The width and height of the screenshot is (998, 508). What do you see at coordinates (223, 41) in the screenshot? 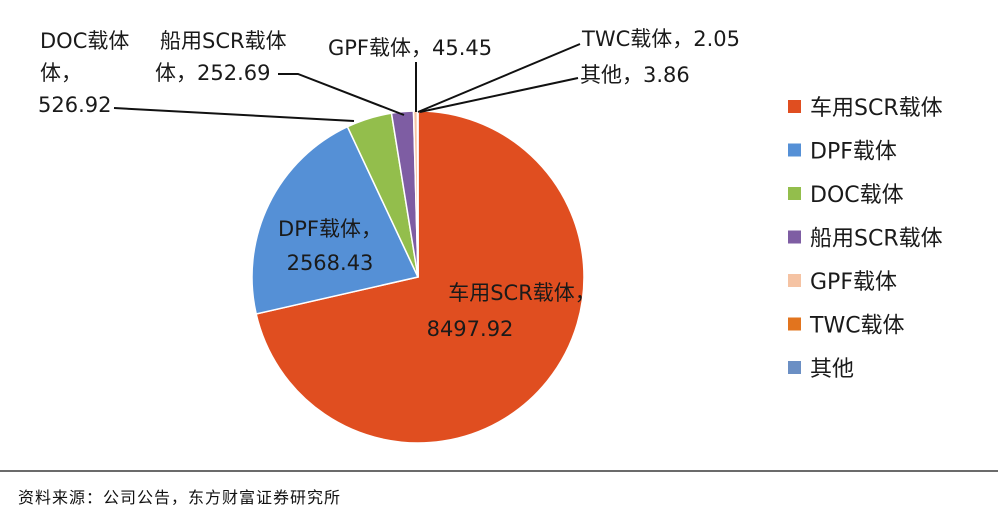
I see `data-label-3-0: 船用SCR载体` at bounding box center [223, 41].